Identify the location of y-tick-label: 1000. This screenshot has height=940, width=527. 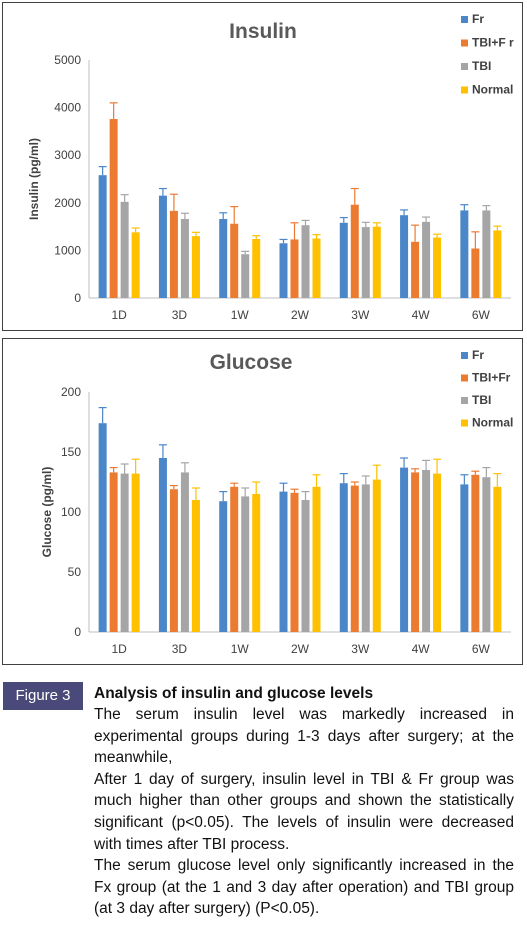
(67, 250).